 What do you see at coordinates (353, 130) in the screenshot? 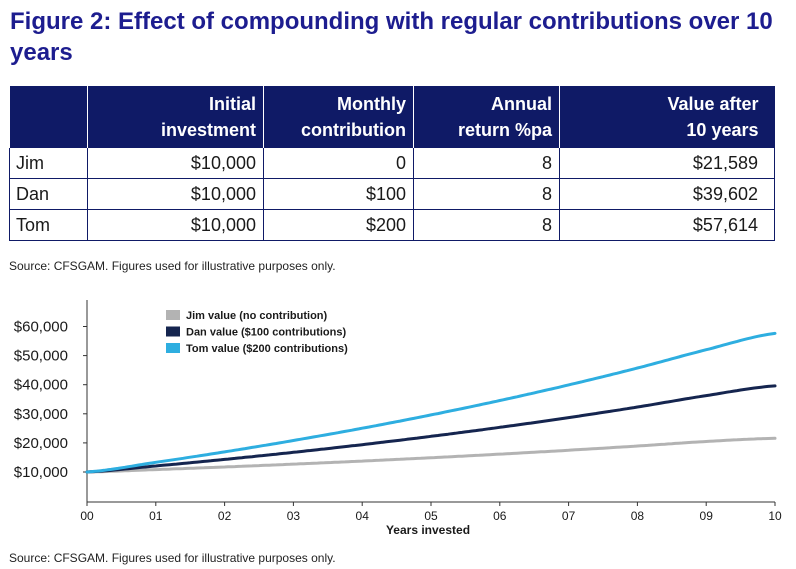
I see `header-line: contribution` at bounding box center [353, 130].